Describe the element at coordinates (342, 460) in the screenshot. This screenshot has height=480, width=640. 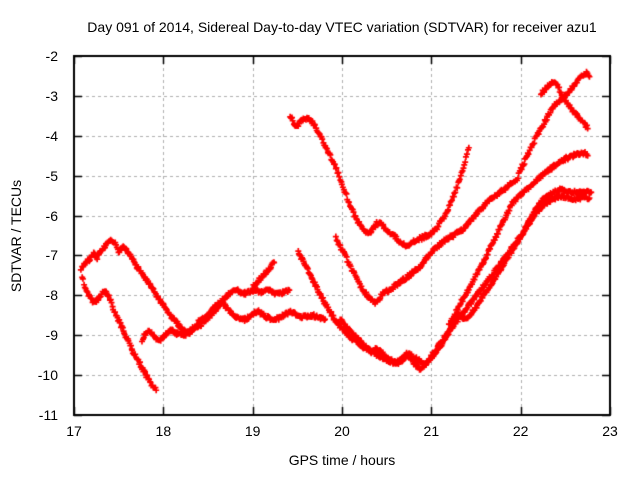
I see `x-axis-label: GPS time / hours` at that location.